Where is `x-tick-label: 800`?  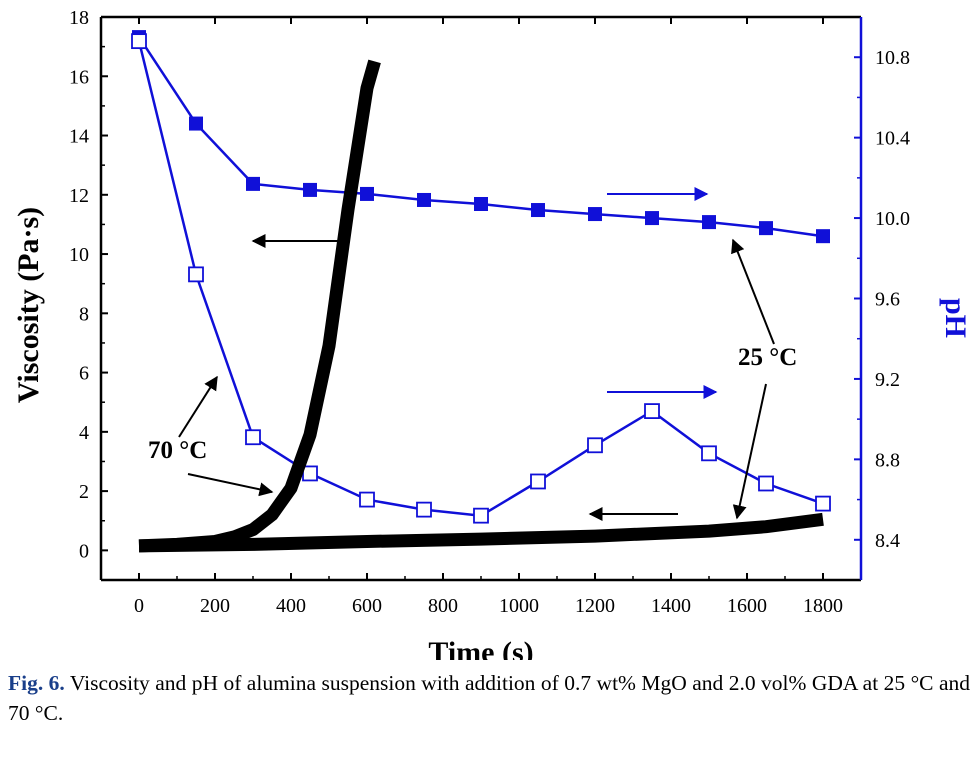 x-tick-label: 800 is located at coordinates (443, 606).